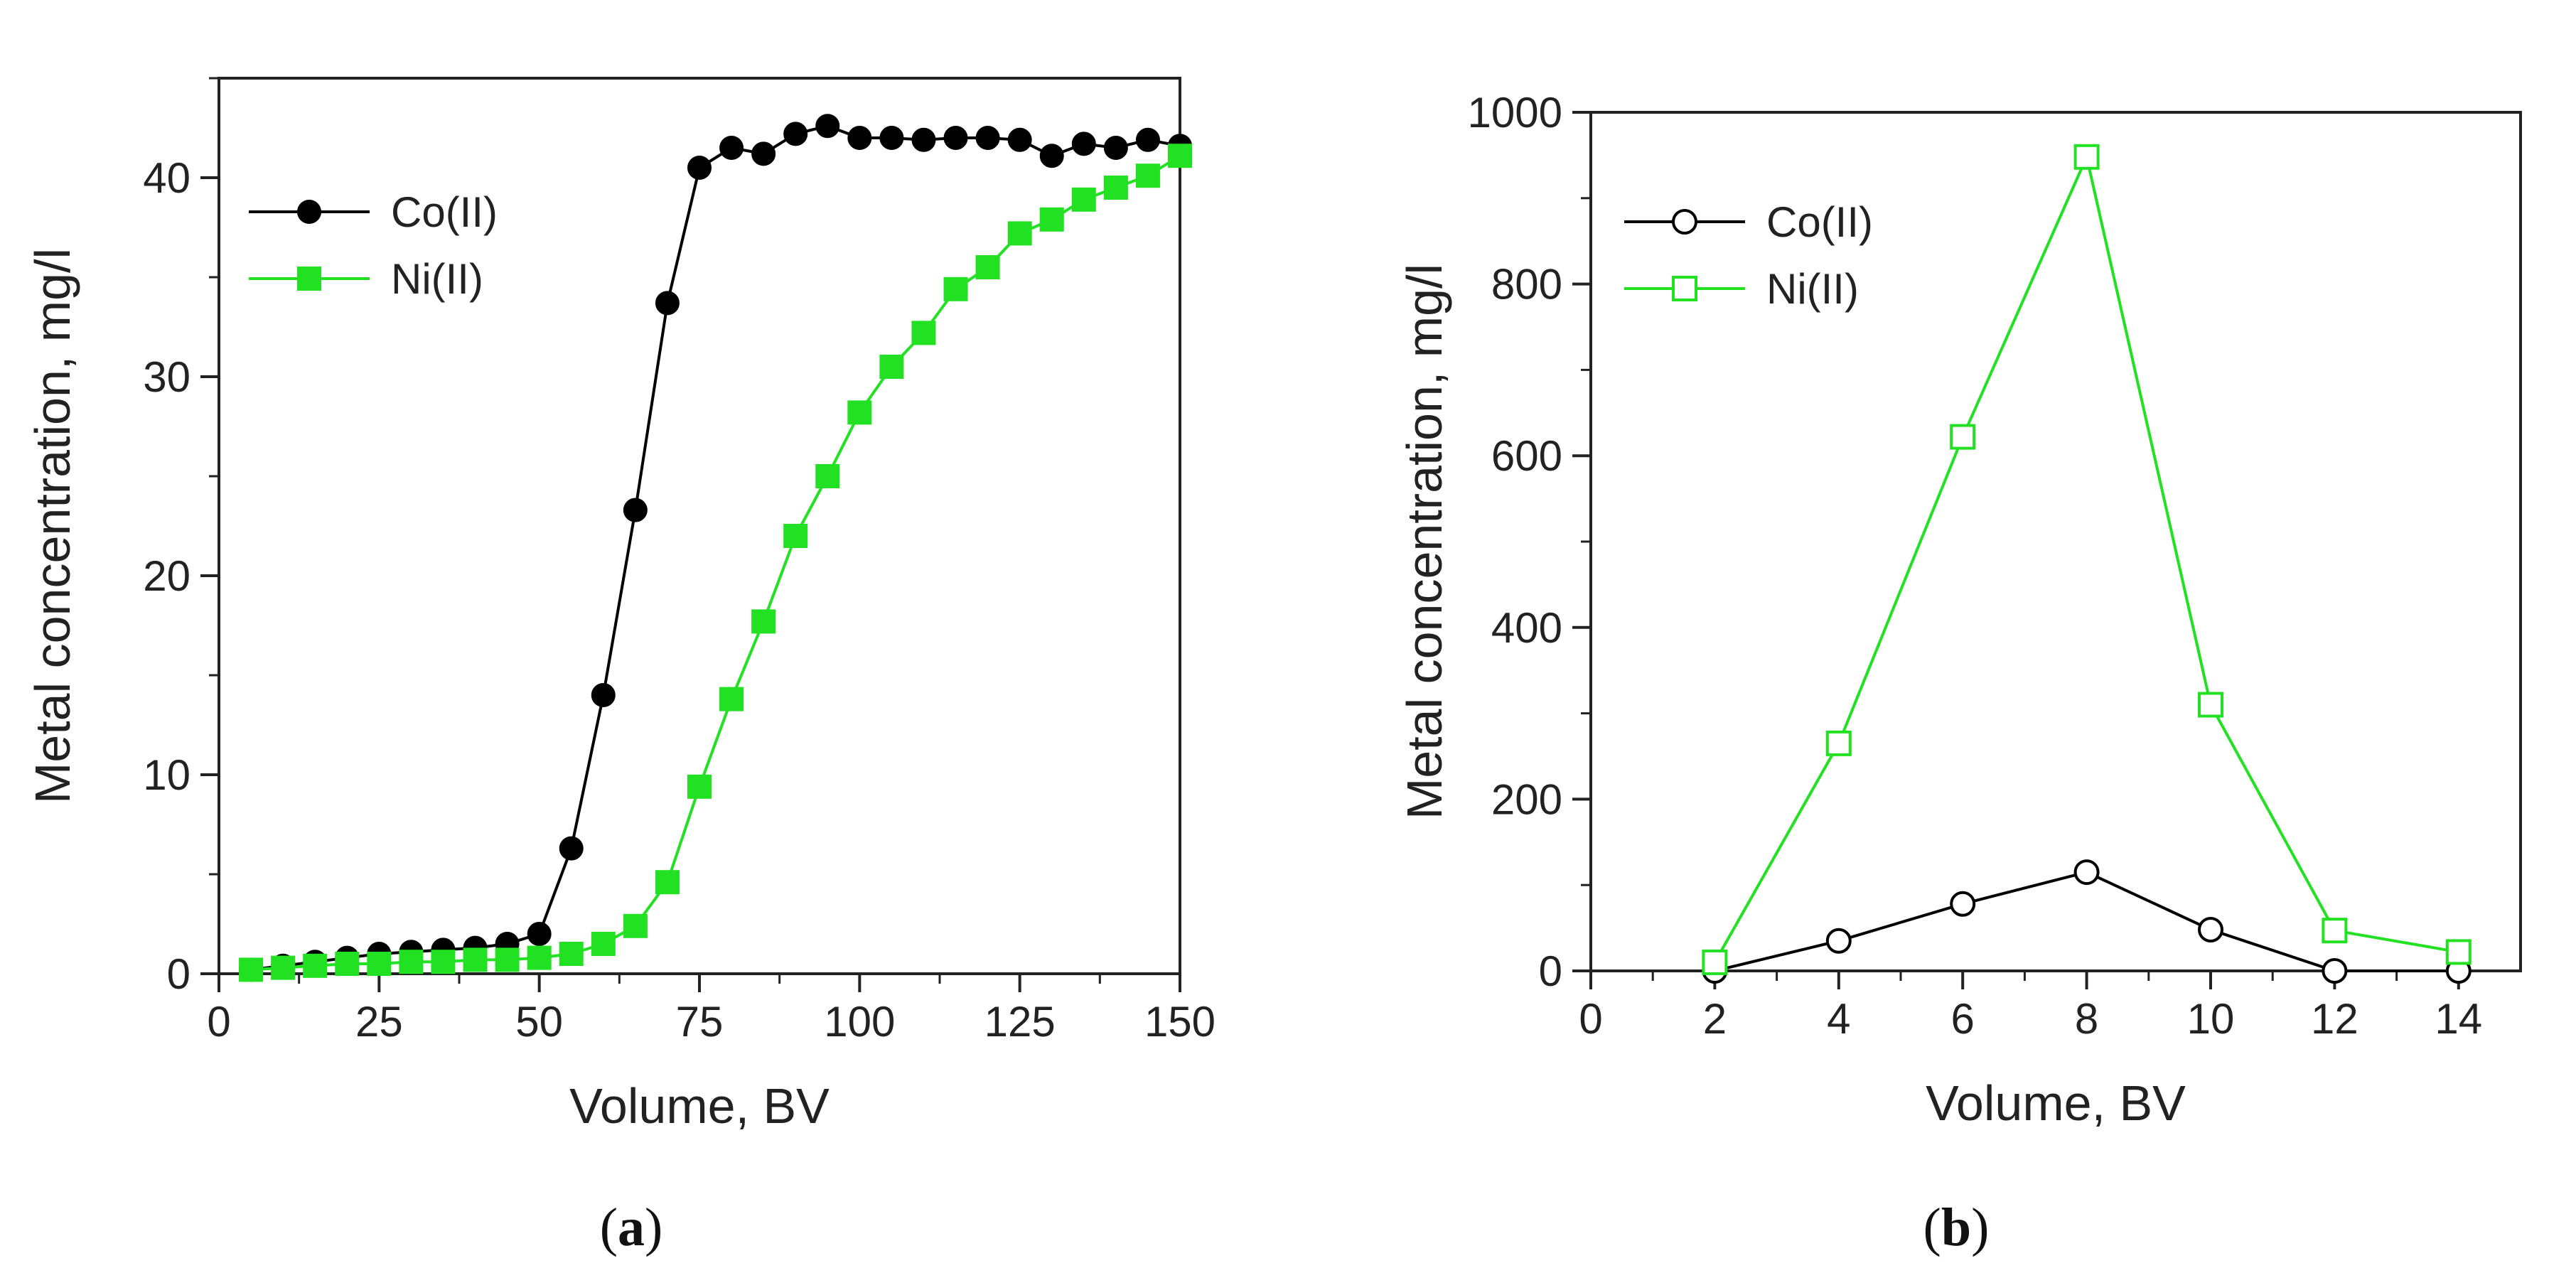  What do you see at coordinates (631, 1227) in the screenshot?
I see `panel-label: (a)` at bounding box center [631, 1227].